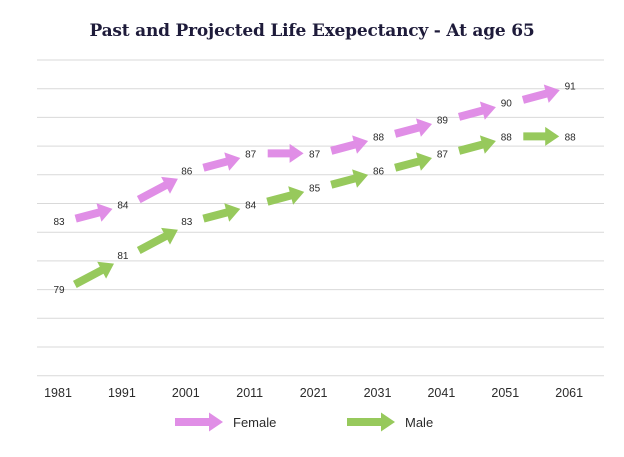 Image resolution: width=624 pixels, height=457 pixels. What do you see at coordinates (419, 422) in the screenshot?
I see `legend-male-label: Male` at bounding box center [419, 422].